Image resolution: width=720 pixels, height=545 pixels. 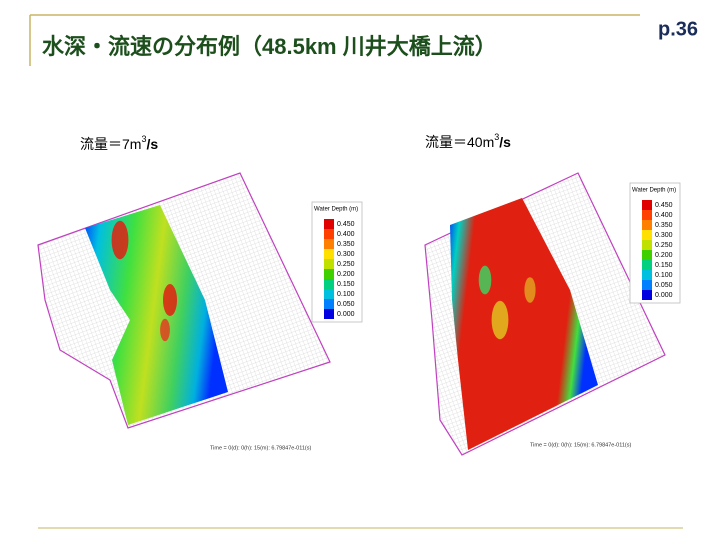 I want to click on label-prefix: 流量＝7m, so click(x=110, y=144).